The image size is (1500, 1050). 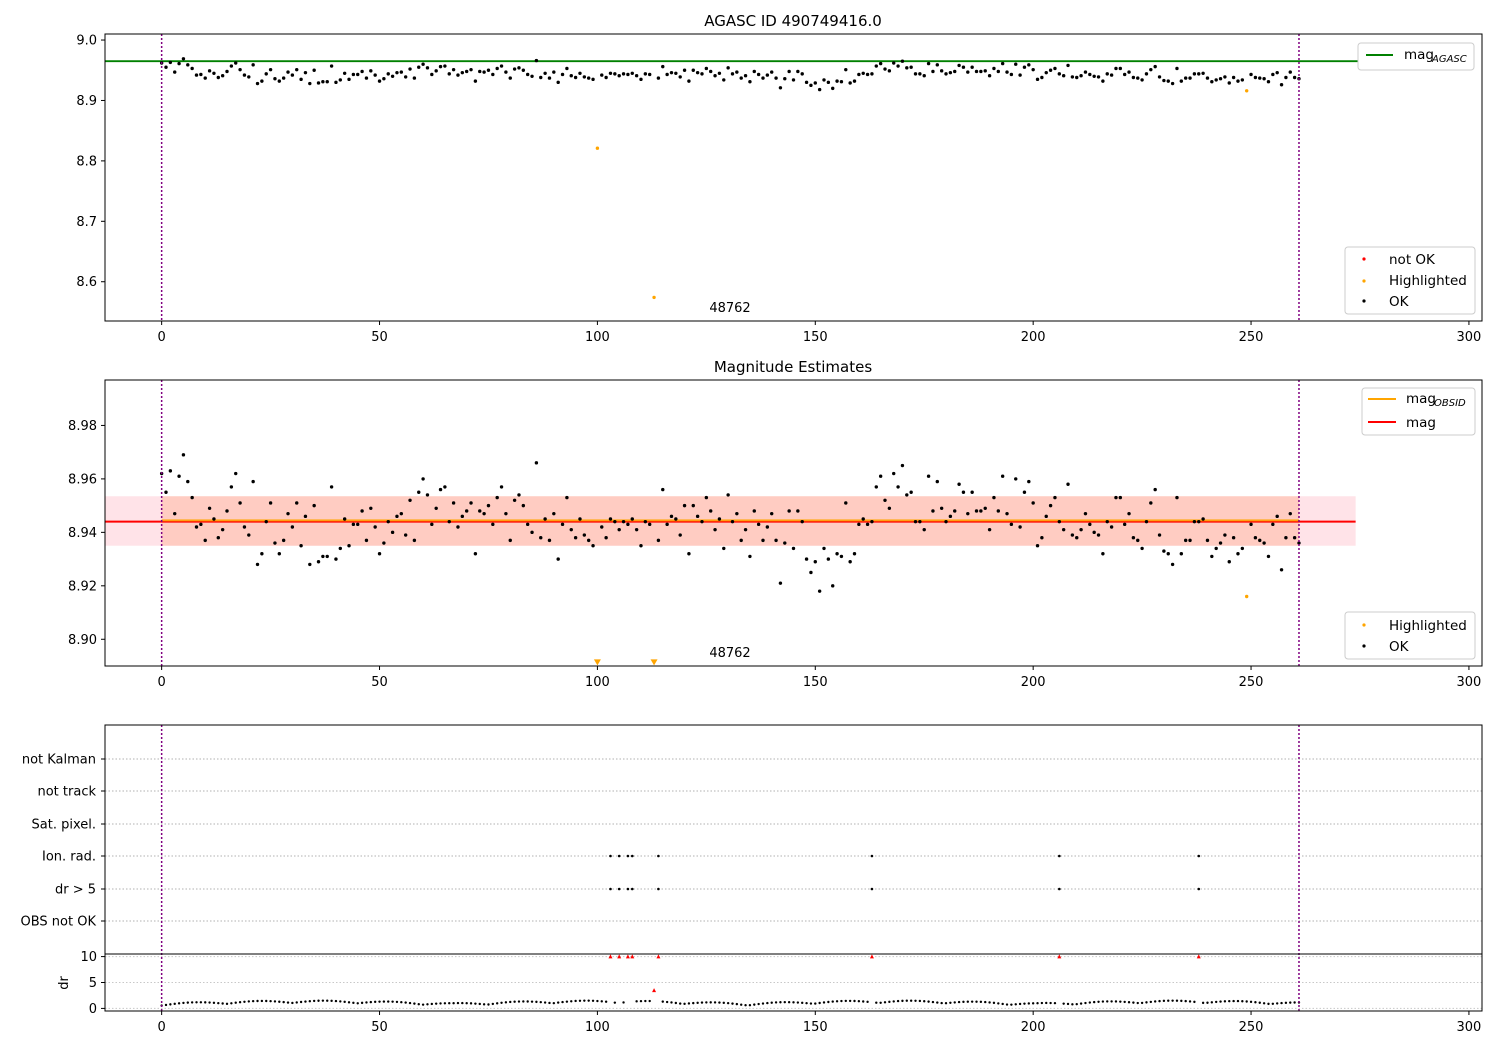 What do you see at coordinates (654, 297) in the screenshot?
I see `highlighted-point` at bounding box center [654, 297].